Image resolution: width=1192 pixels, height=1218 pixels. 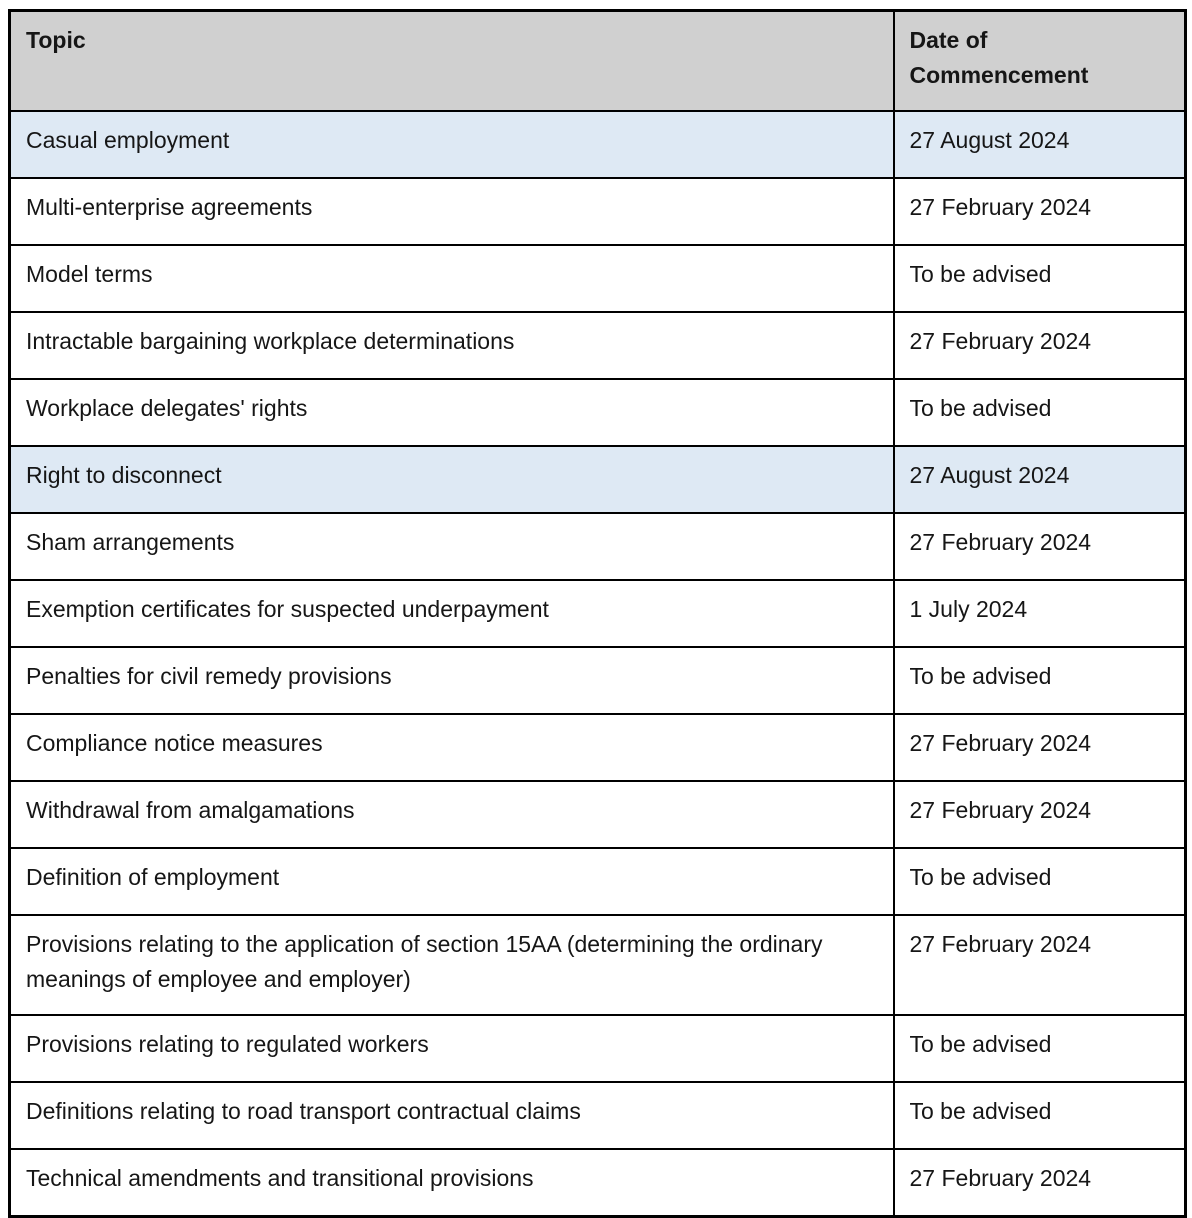 What do you see at coordinates (451, 144) in the screenshot?
I see `topic-cell: Casual employment` at bounding box center [451, 144].